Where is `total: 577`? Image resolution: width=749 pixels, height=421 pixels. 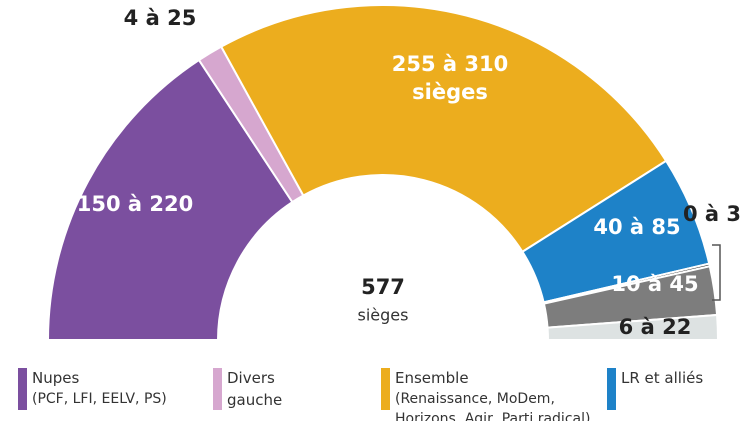
total: 577 is located at coordinates (383, 287).